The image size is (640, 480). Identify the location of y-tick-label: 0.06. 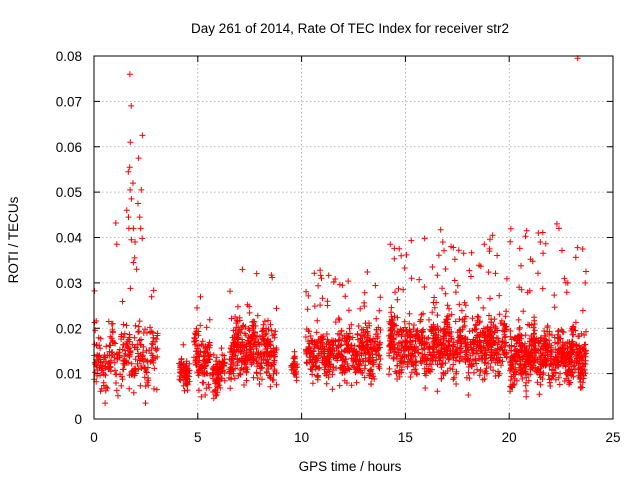
(69, 147).